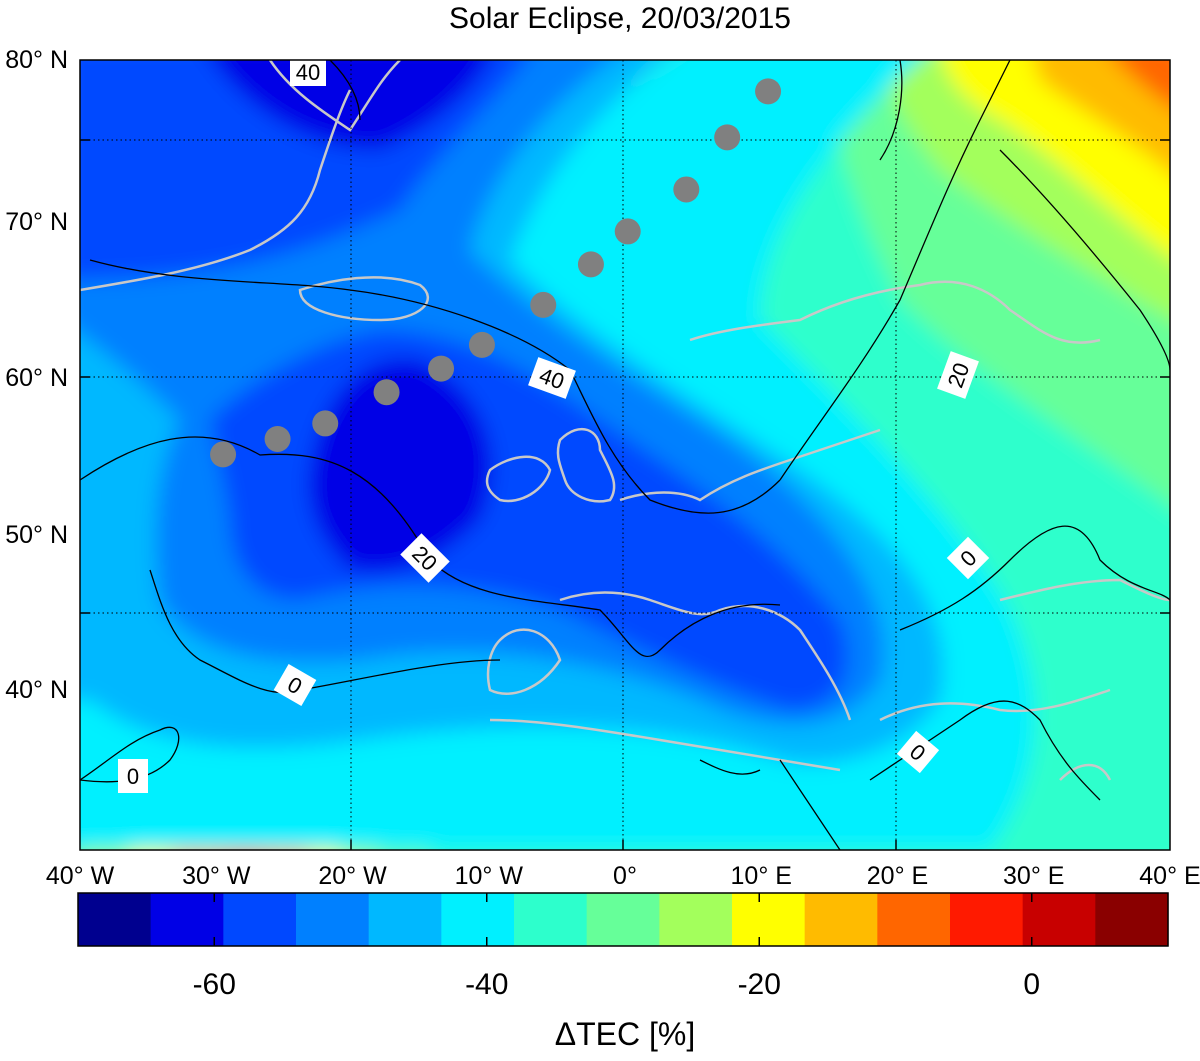  What do you see at coordinates (620, 18) in the screenshot?
I see `figure-title: Solar Eclipse, 20/03/2015` at bounding box center [620, 18].